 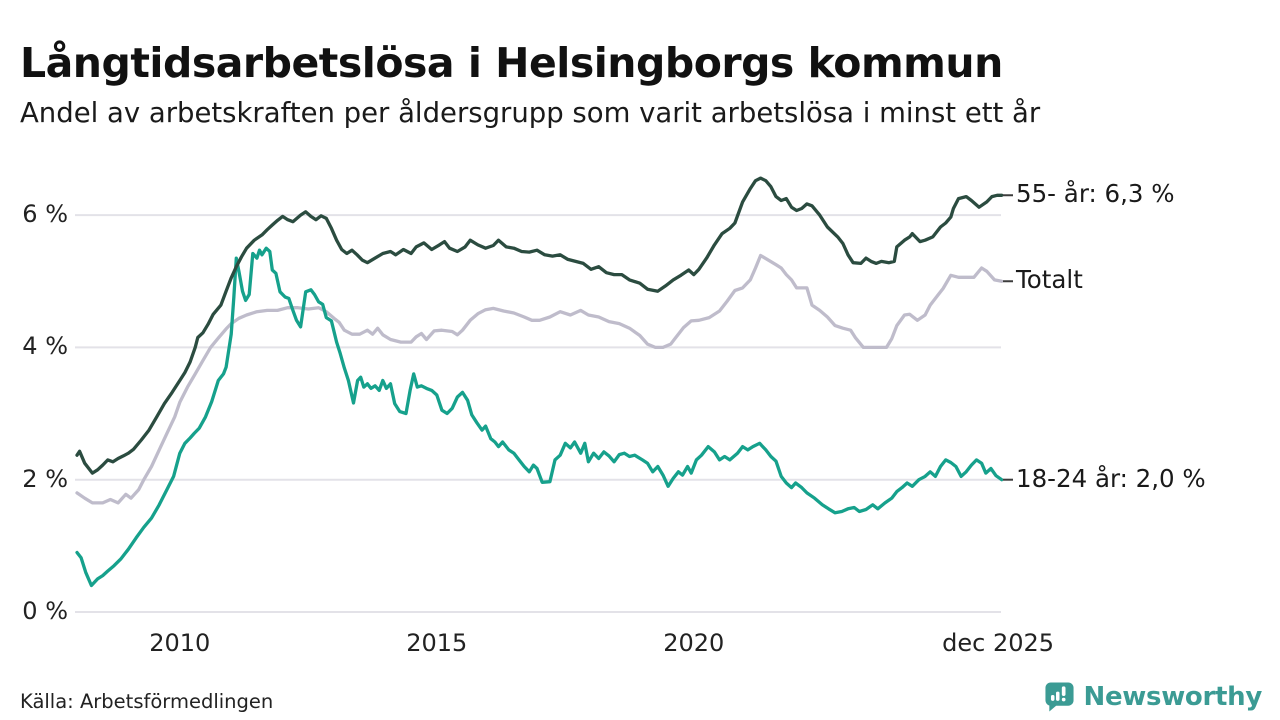 I want to click on bar-chart-speech-bubble-icon, so click(x=1059, y=697).